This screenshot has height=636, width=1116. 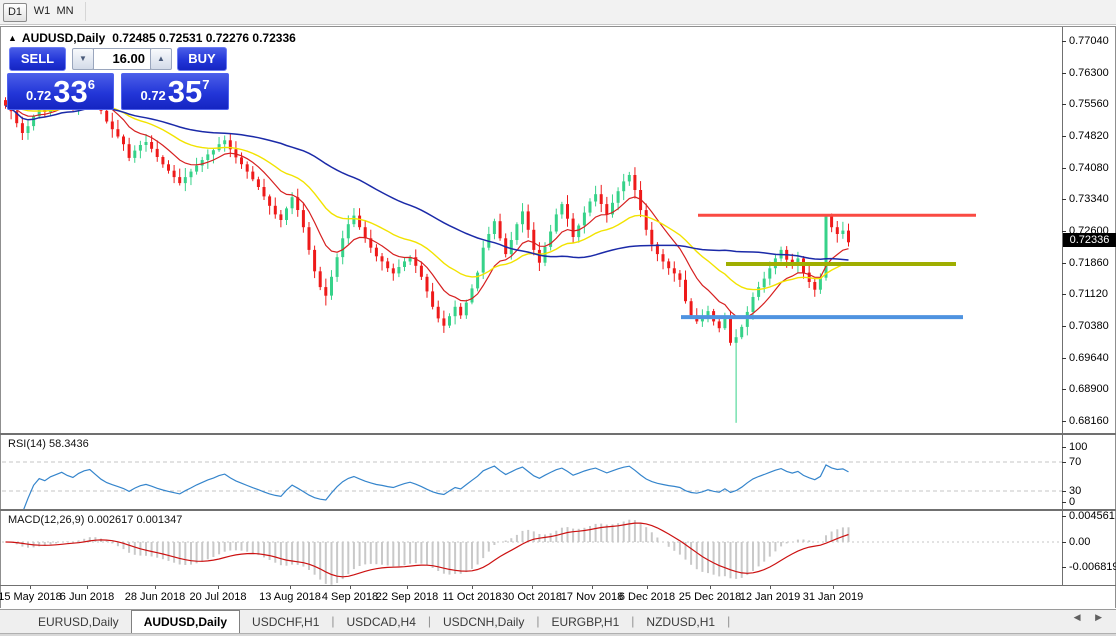 I want to click on tab-scroll-right-button: ▶, so click(x=1098, y=617).